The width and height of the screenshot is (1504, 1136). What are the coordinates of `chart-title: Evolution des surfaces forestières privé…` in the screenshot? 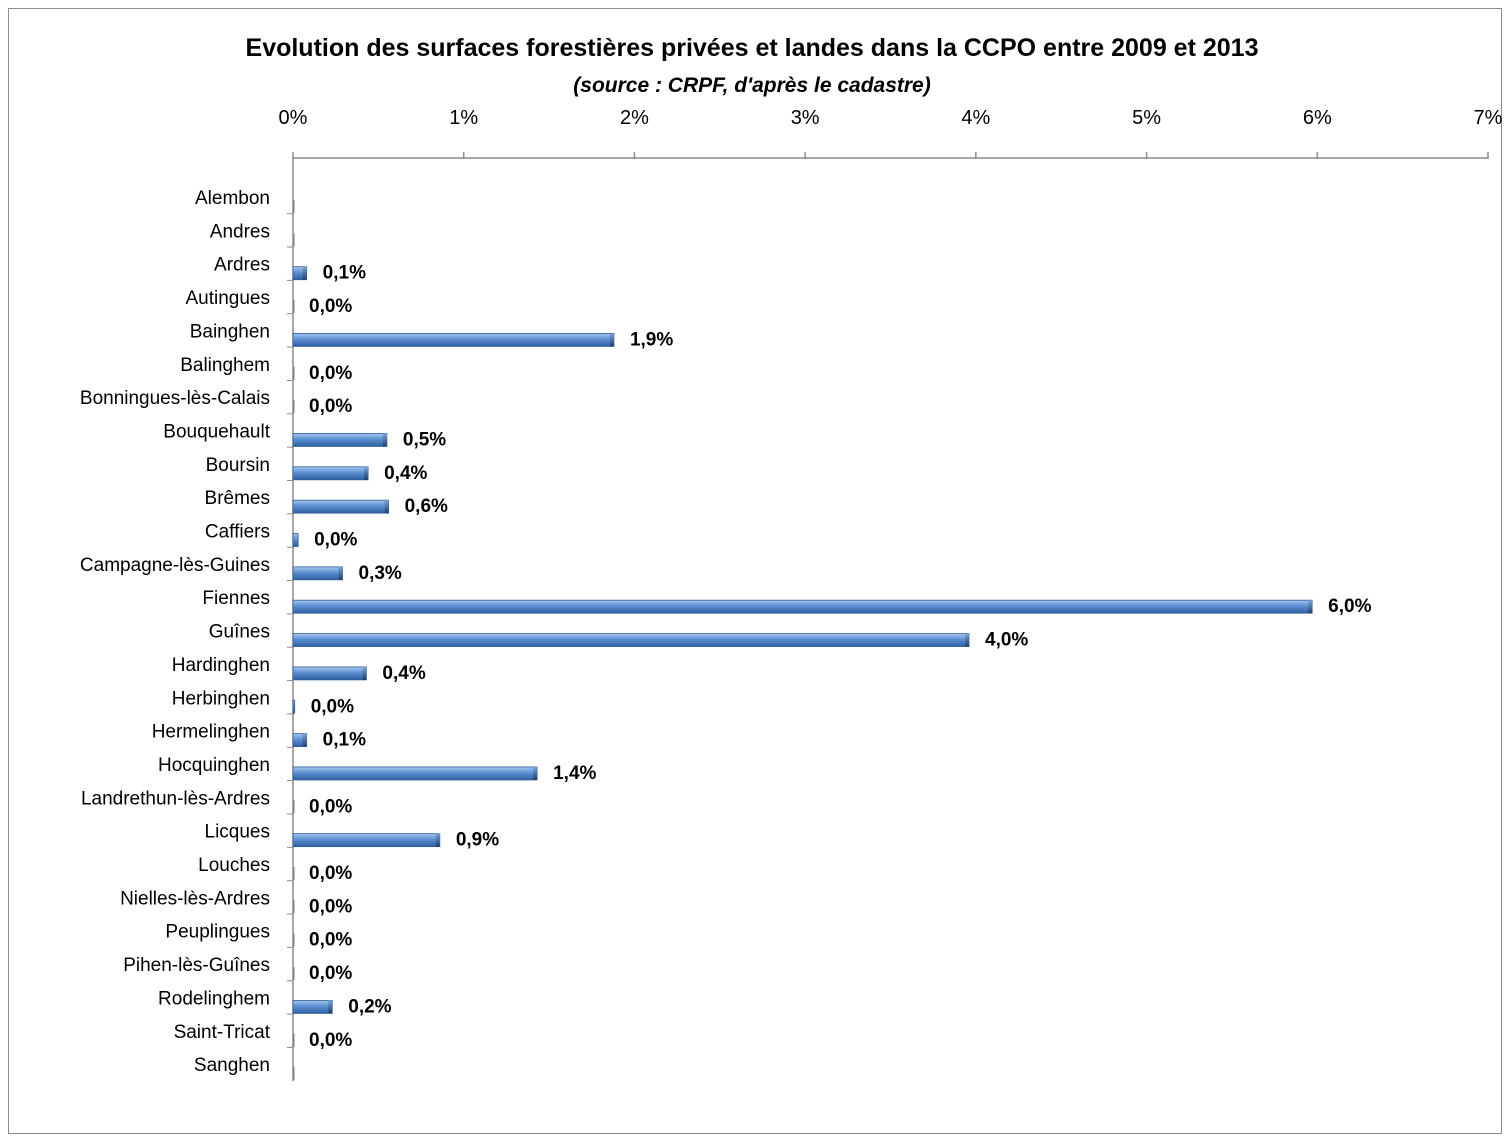 It's located at (752, 48).